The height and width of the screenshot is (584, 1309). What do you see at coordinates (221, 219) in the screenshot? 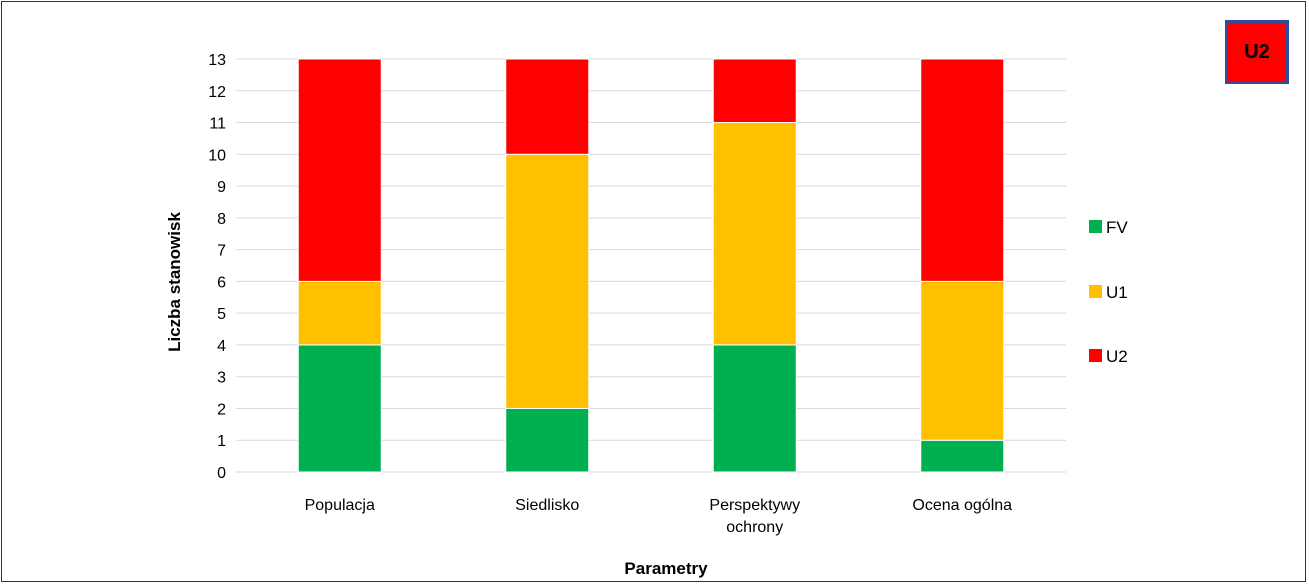
I see `y-tick-label: 8` at bounding box center [221, 219].